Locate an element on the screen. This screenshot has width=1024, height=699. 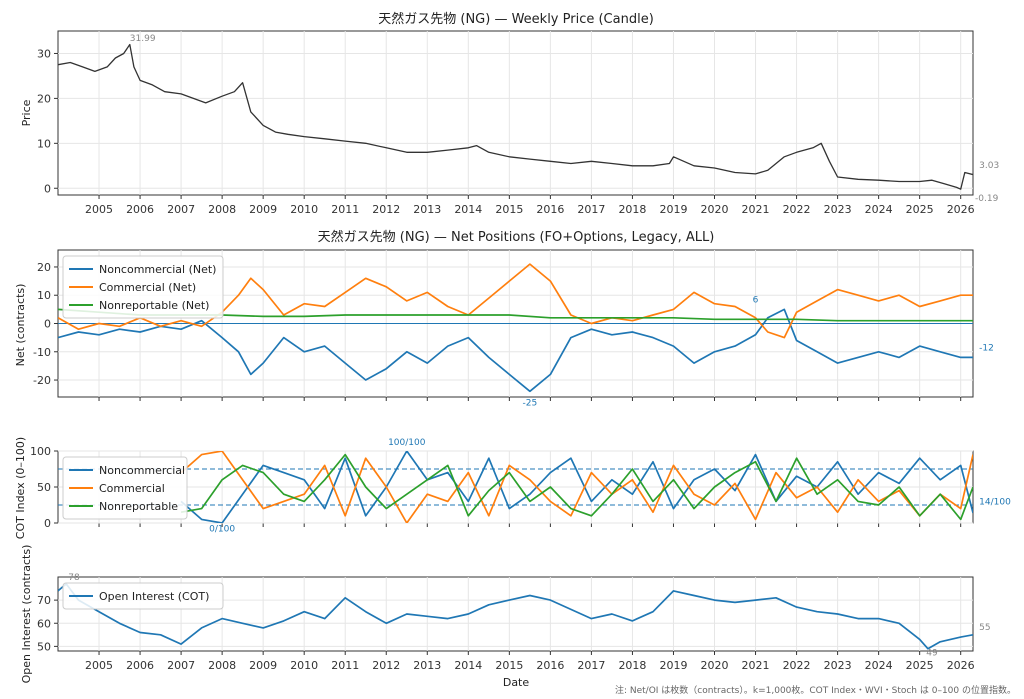
annotation-label: 49 is located at coordinates (932, 654).